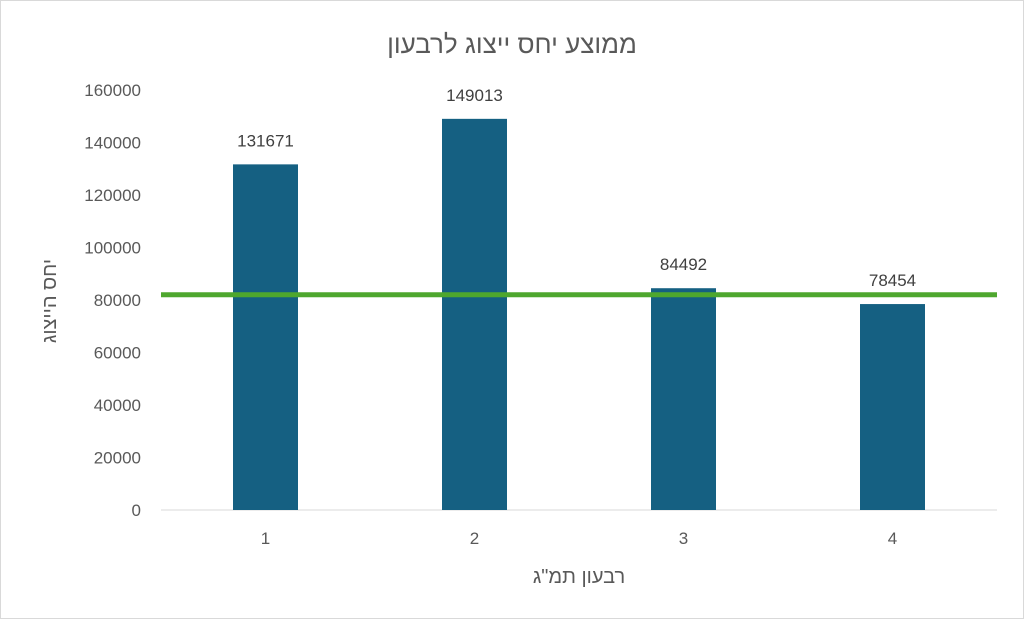 This screenshot has width=1024, height=619. I want to click on x-axis-title: רבעון תמ"ג, so click(579, 577).